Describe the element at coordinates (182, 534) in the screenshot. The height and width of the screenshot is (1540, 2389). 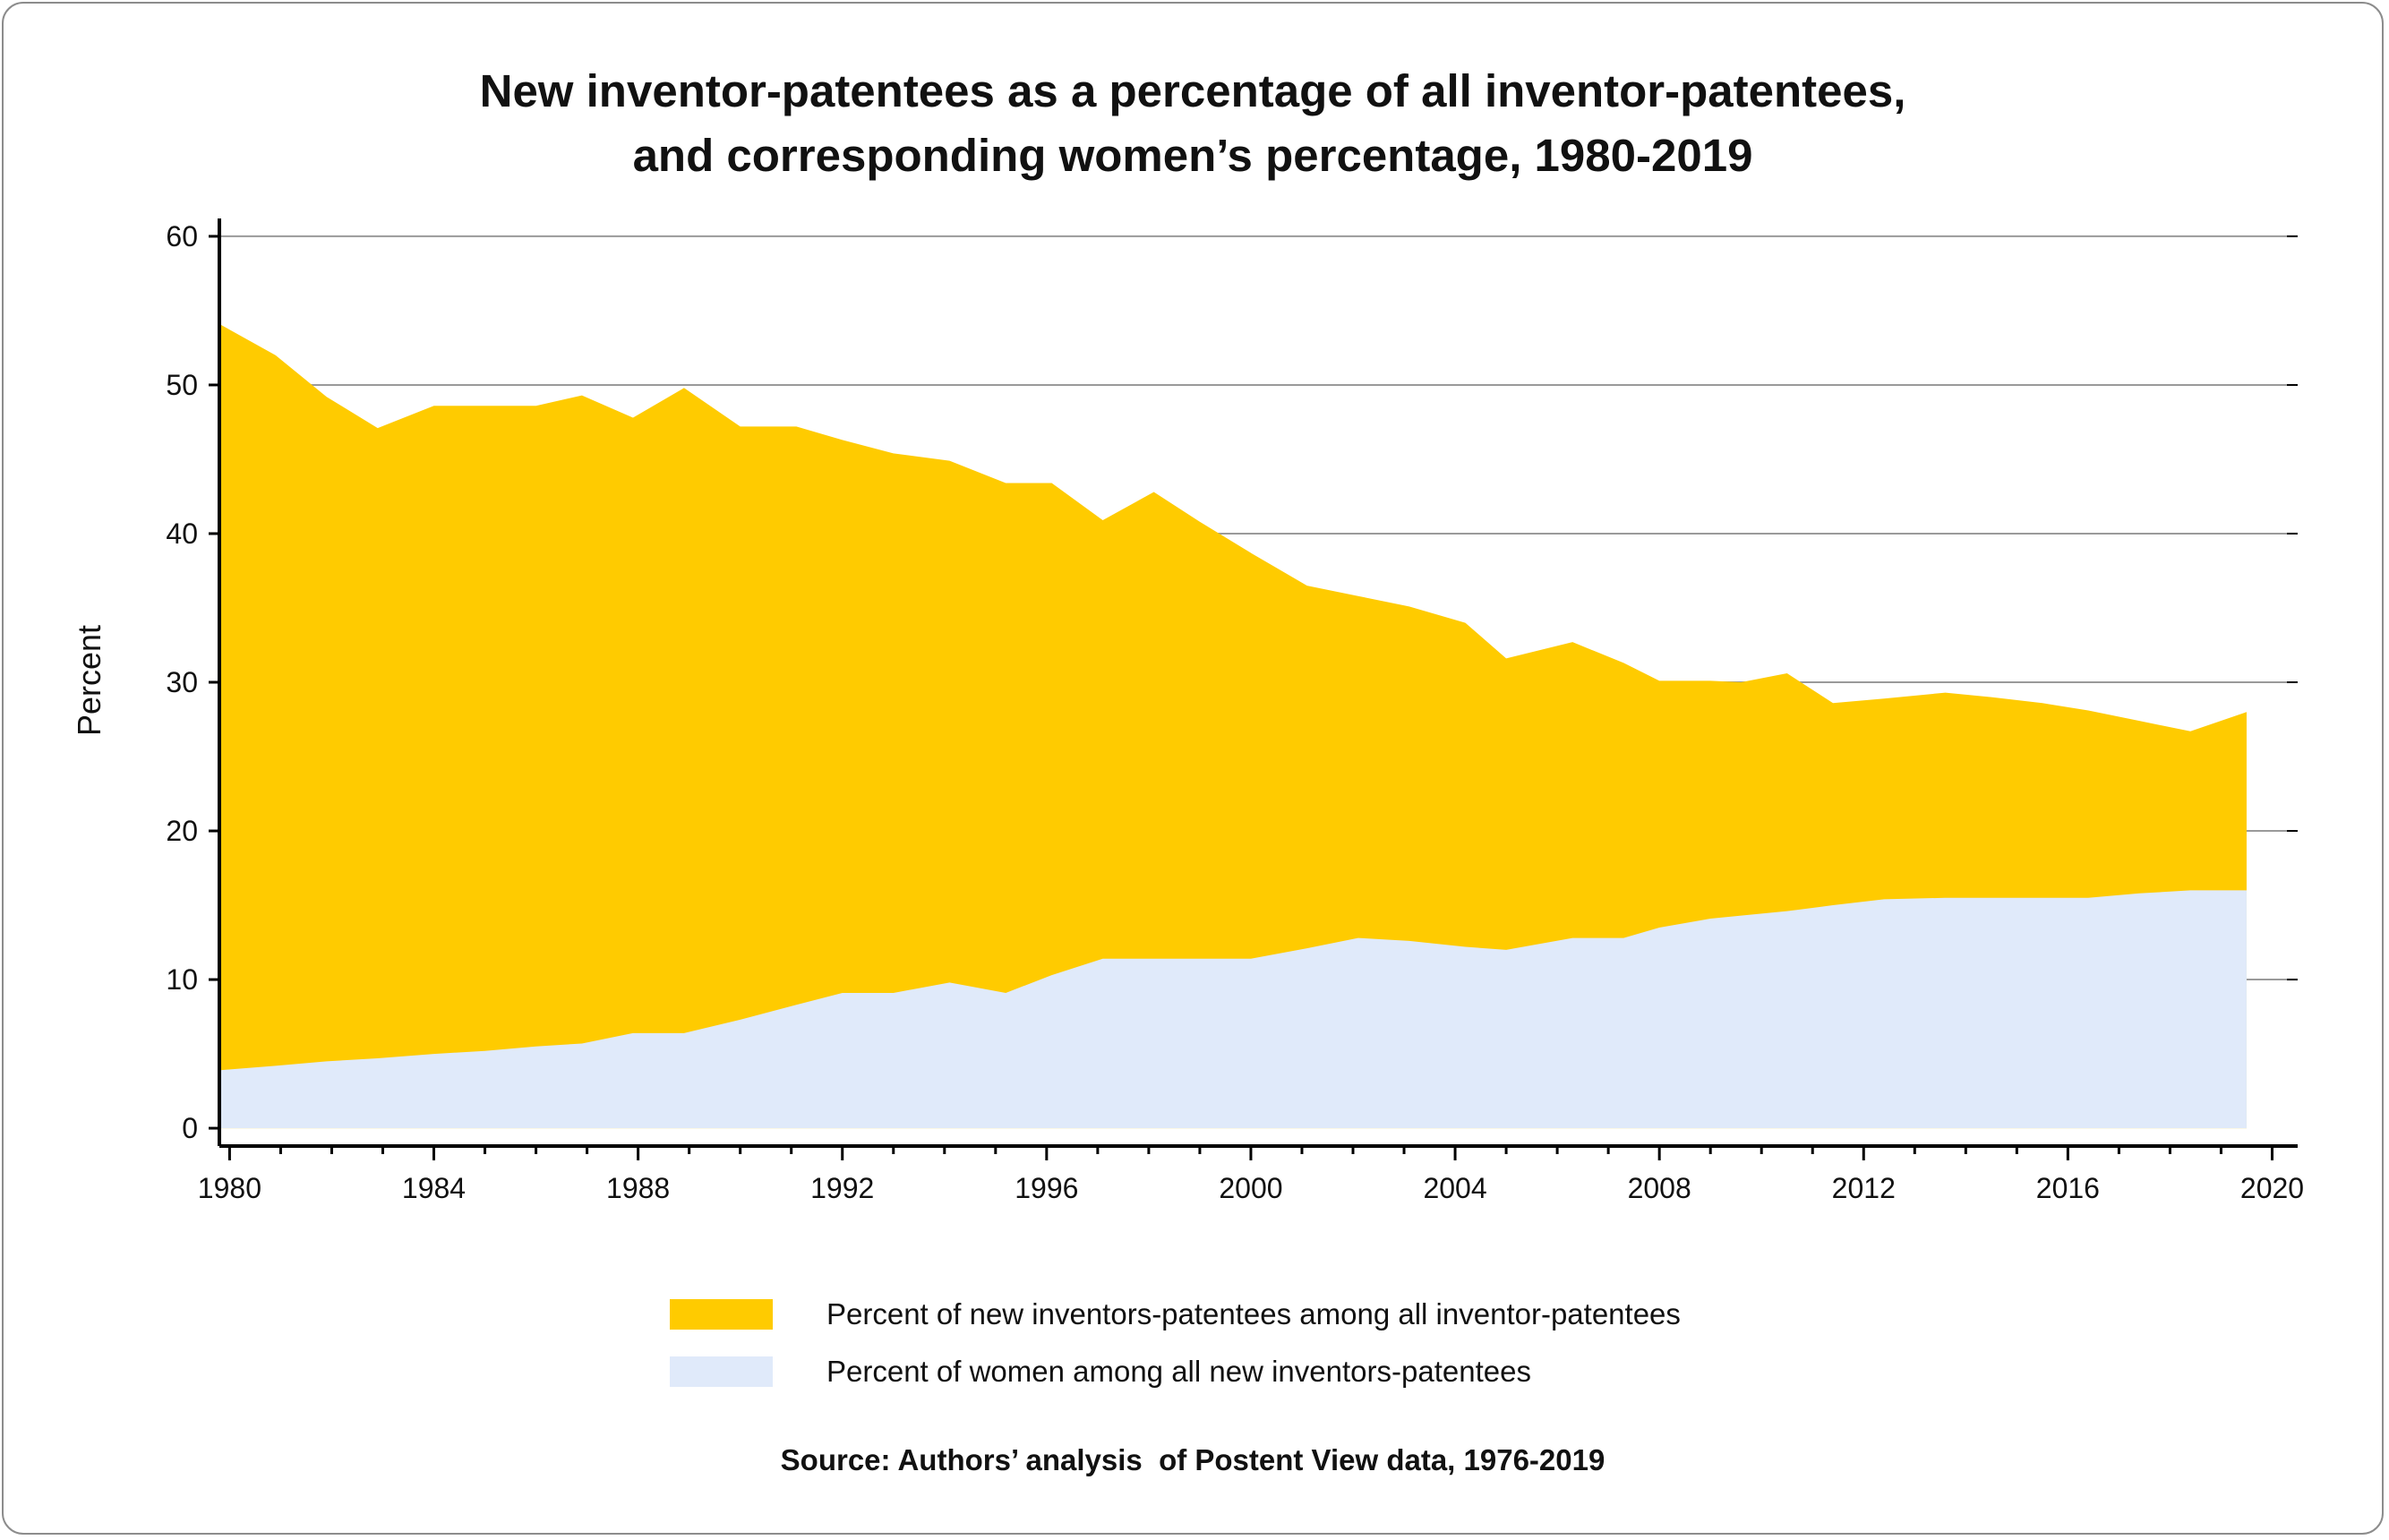
I see `y-tick-label-40: 40` at that location.